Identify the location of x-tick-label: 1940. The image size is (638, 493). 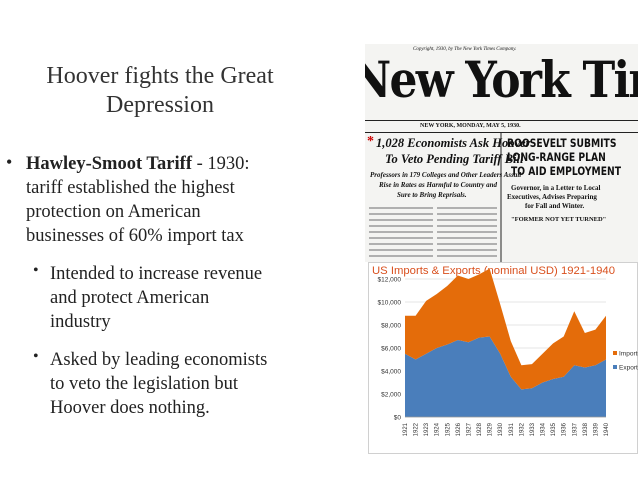
(607, 429).